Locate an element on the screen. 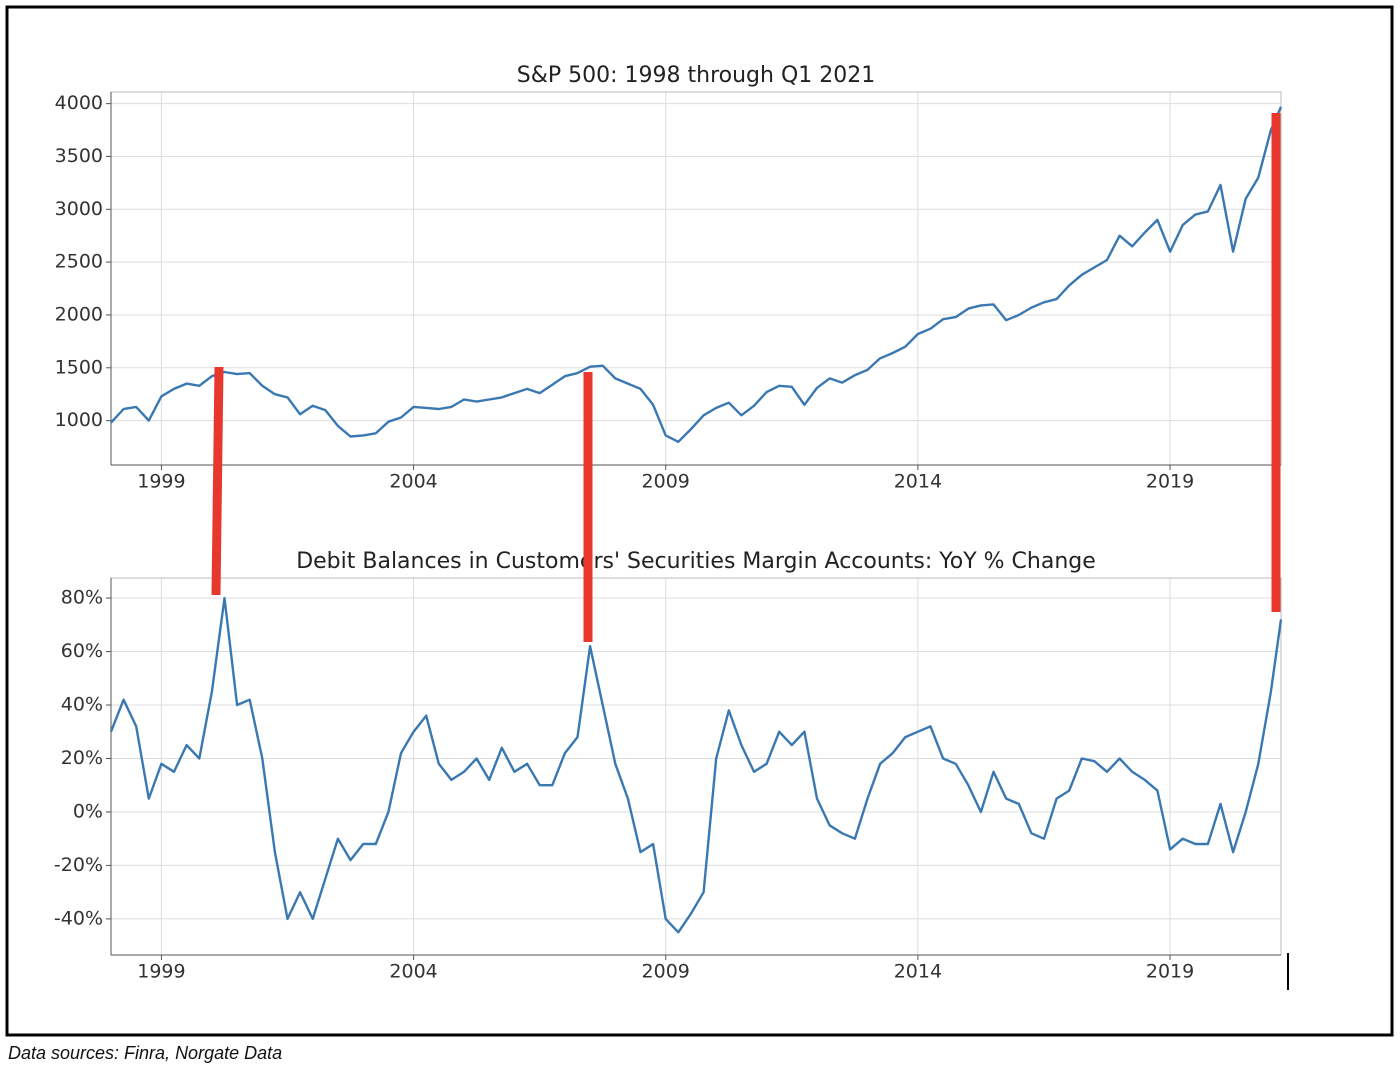 This screenshot has height=1070, width=1400. y-tick-label: -40% is located at coordinates (78, 918).